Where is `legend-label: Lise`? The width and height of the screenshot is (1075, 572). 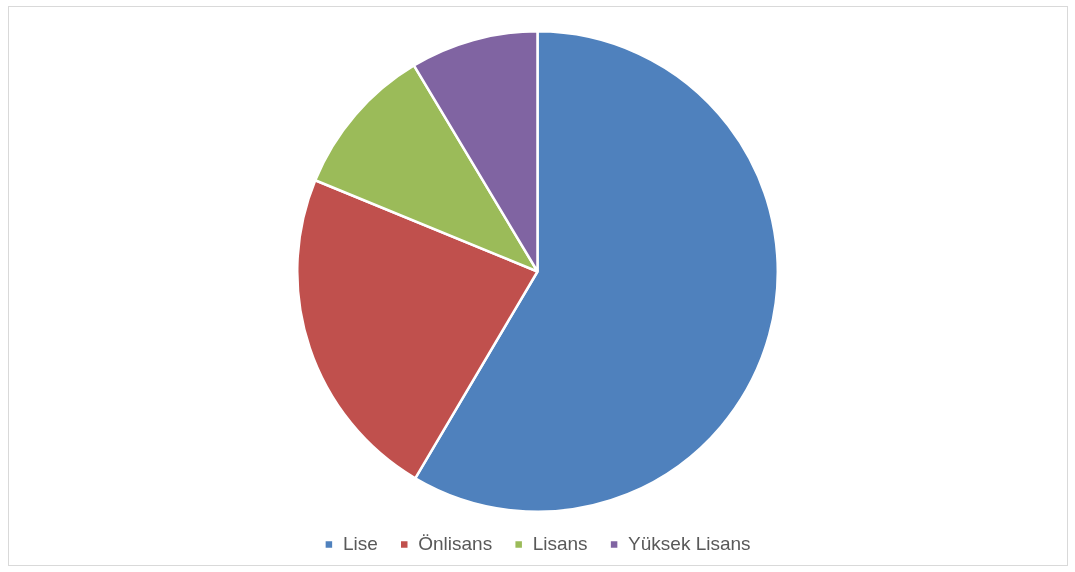
legend-label: Lise is located at coordinates (360, 543).